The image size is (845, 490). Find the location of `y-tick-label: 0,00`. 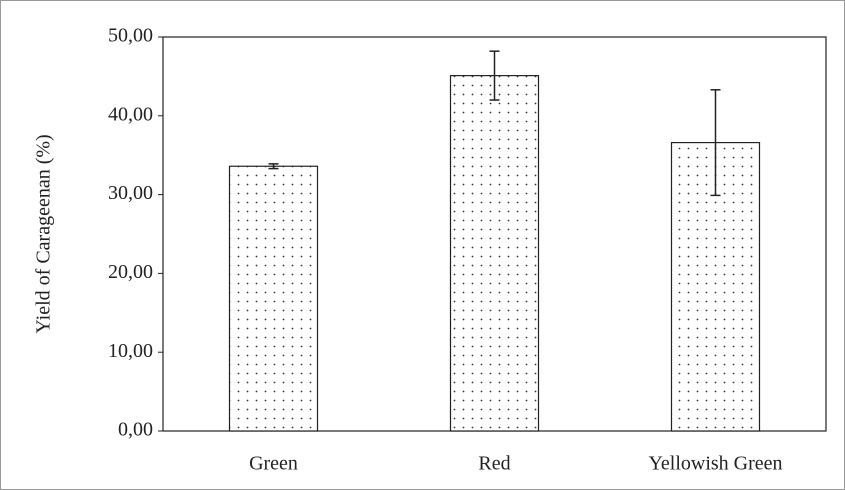

y-tick-label: 0,00 is located at coordinates (135, 430).